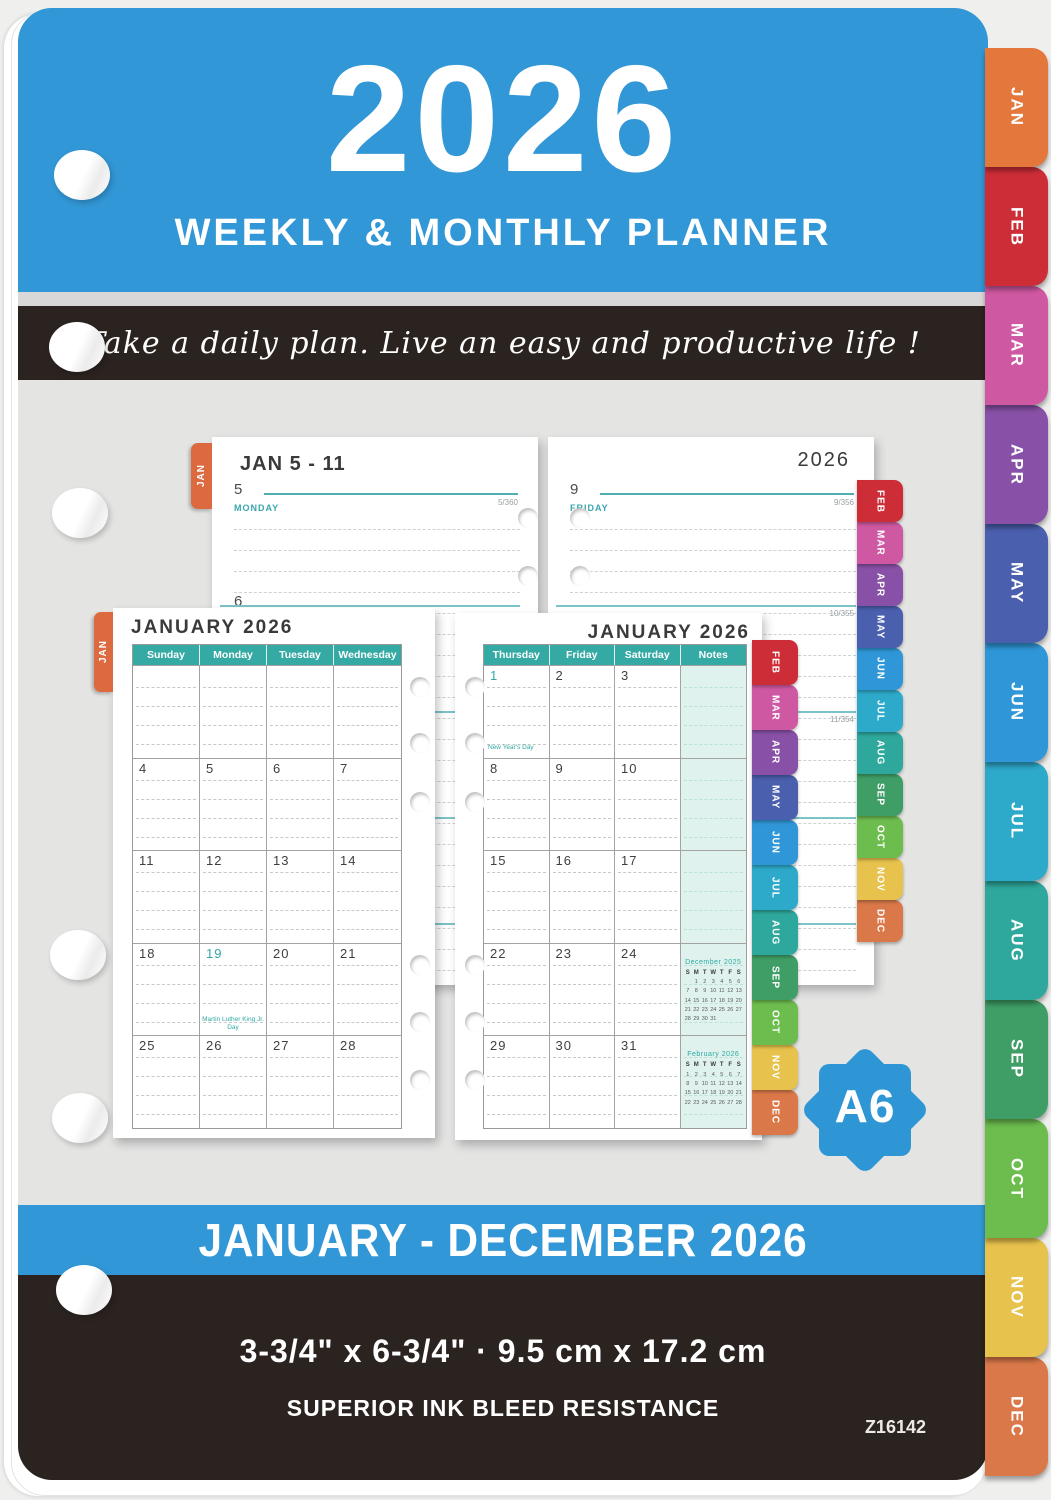  I want to click on page-tab-dec: DEC, so click(880, 921).